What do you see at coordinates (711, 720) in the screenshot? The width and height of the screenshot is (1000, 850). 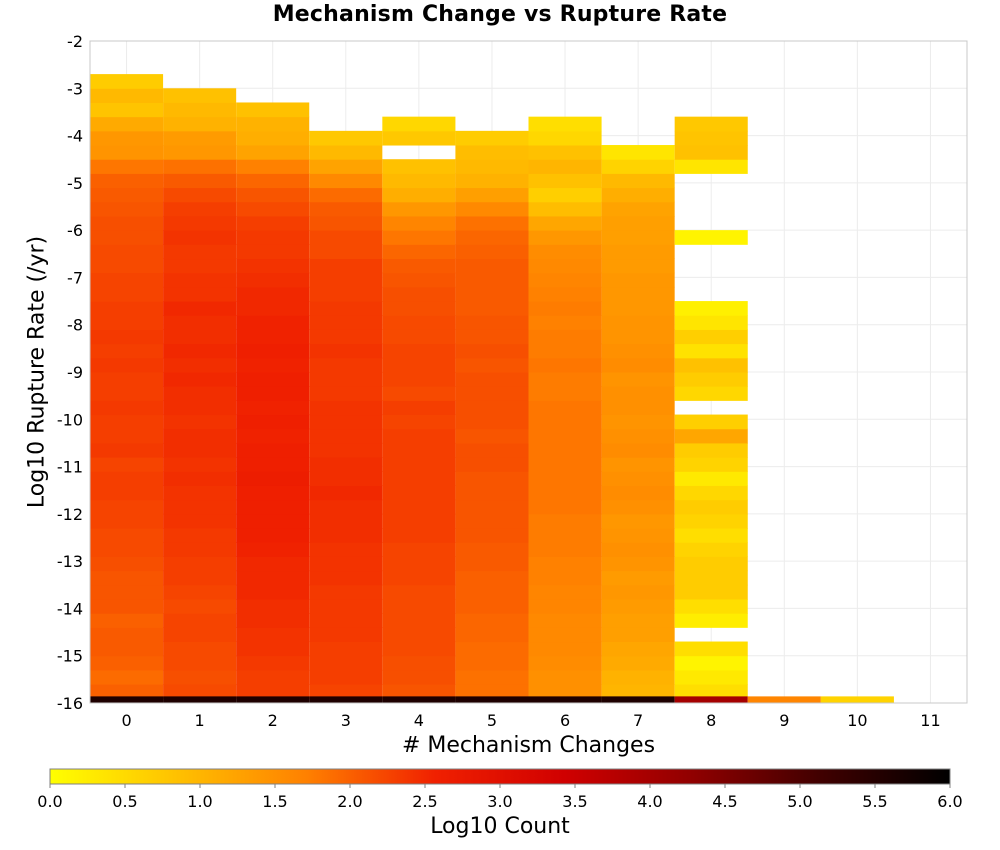 I see `x-tick-label: 8` at bounding box center [711, 720].